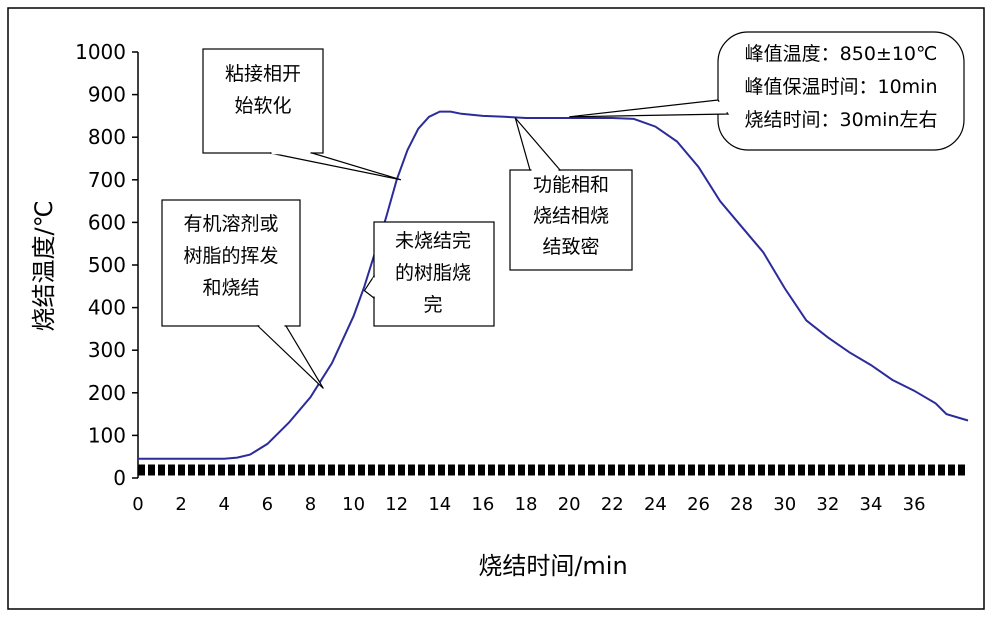 The image size is (992, 617). I want to click on y-tick-label: 200, so click(107, 393).